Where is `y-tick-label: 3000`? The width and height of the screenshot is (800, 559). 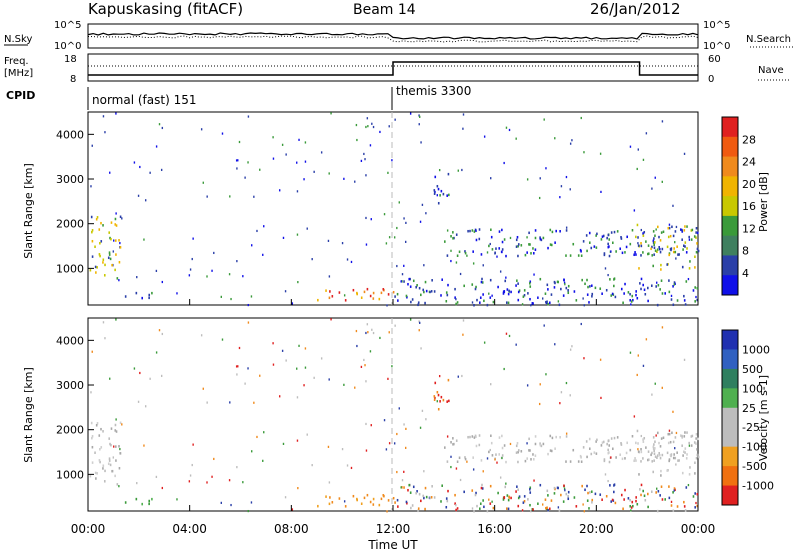 y-tick-label: 3000 is located at coordinates (70, 385).